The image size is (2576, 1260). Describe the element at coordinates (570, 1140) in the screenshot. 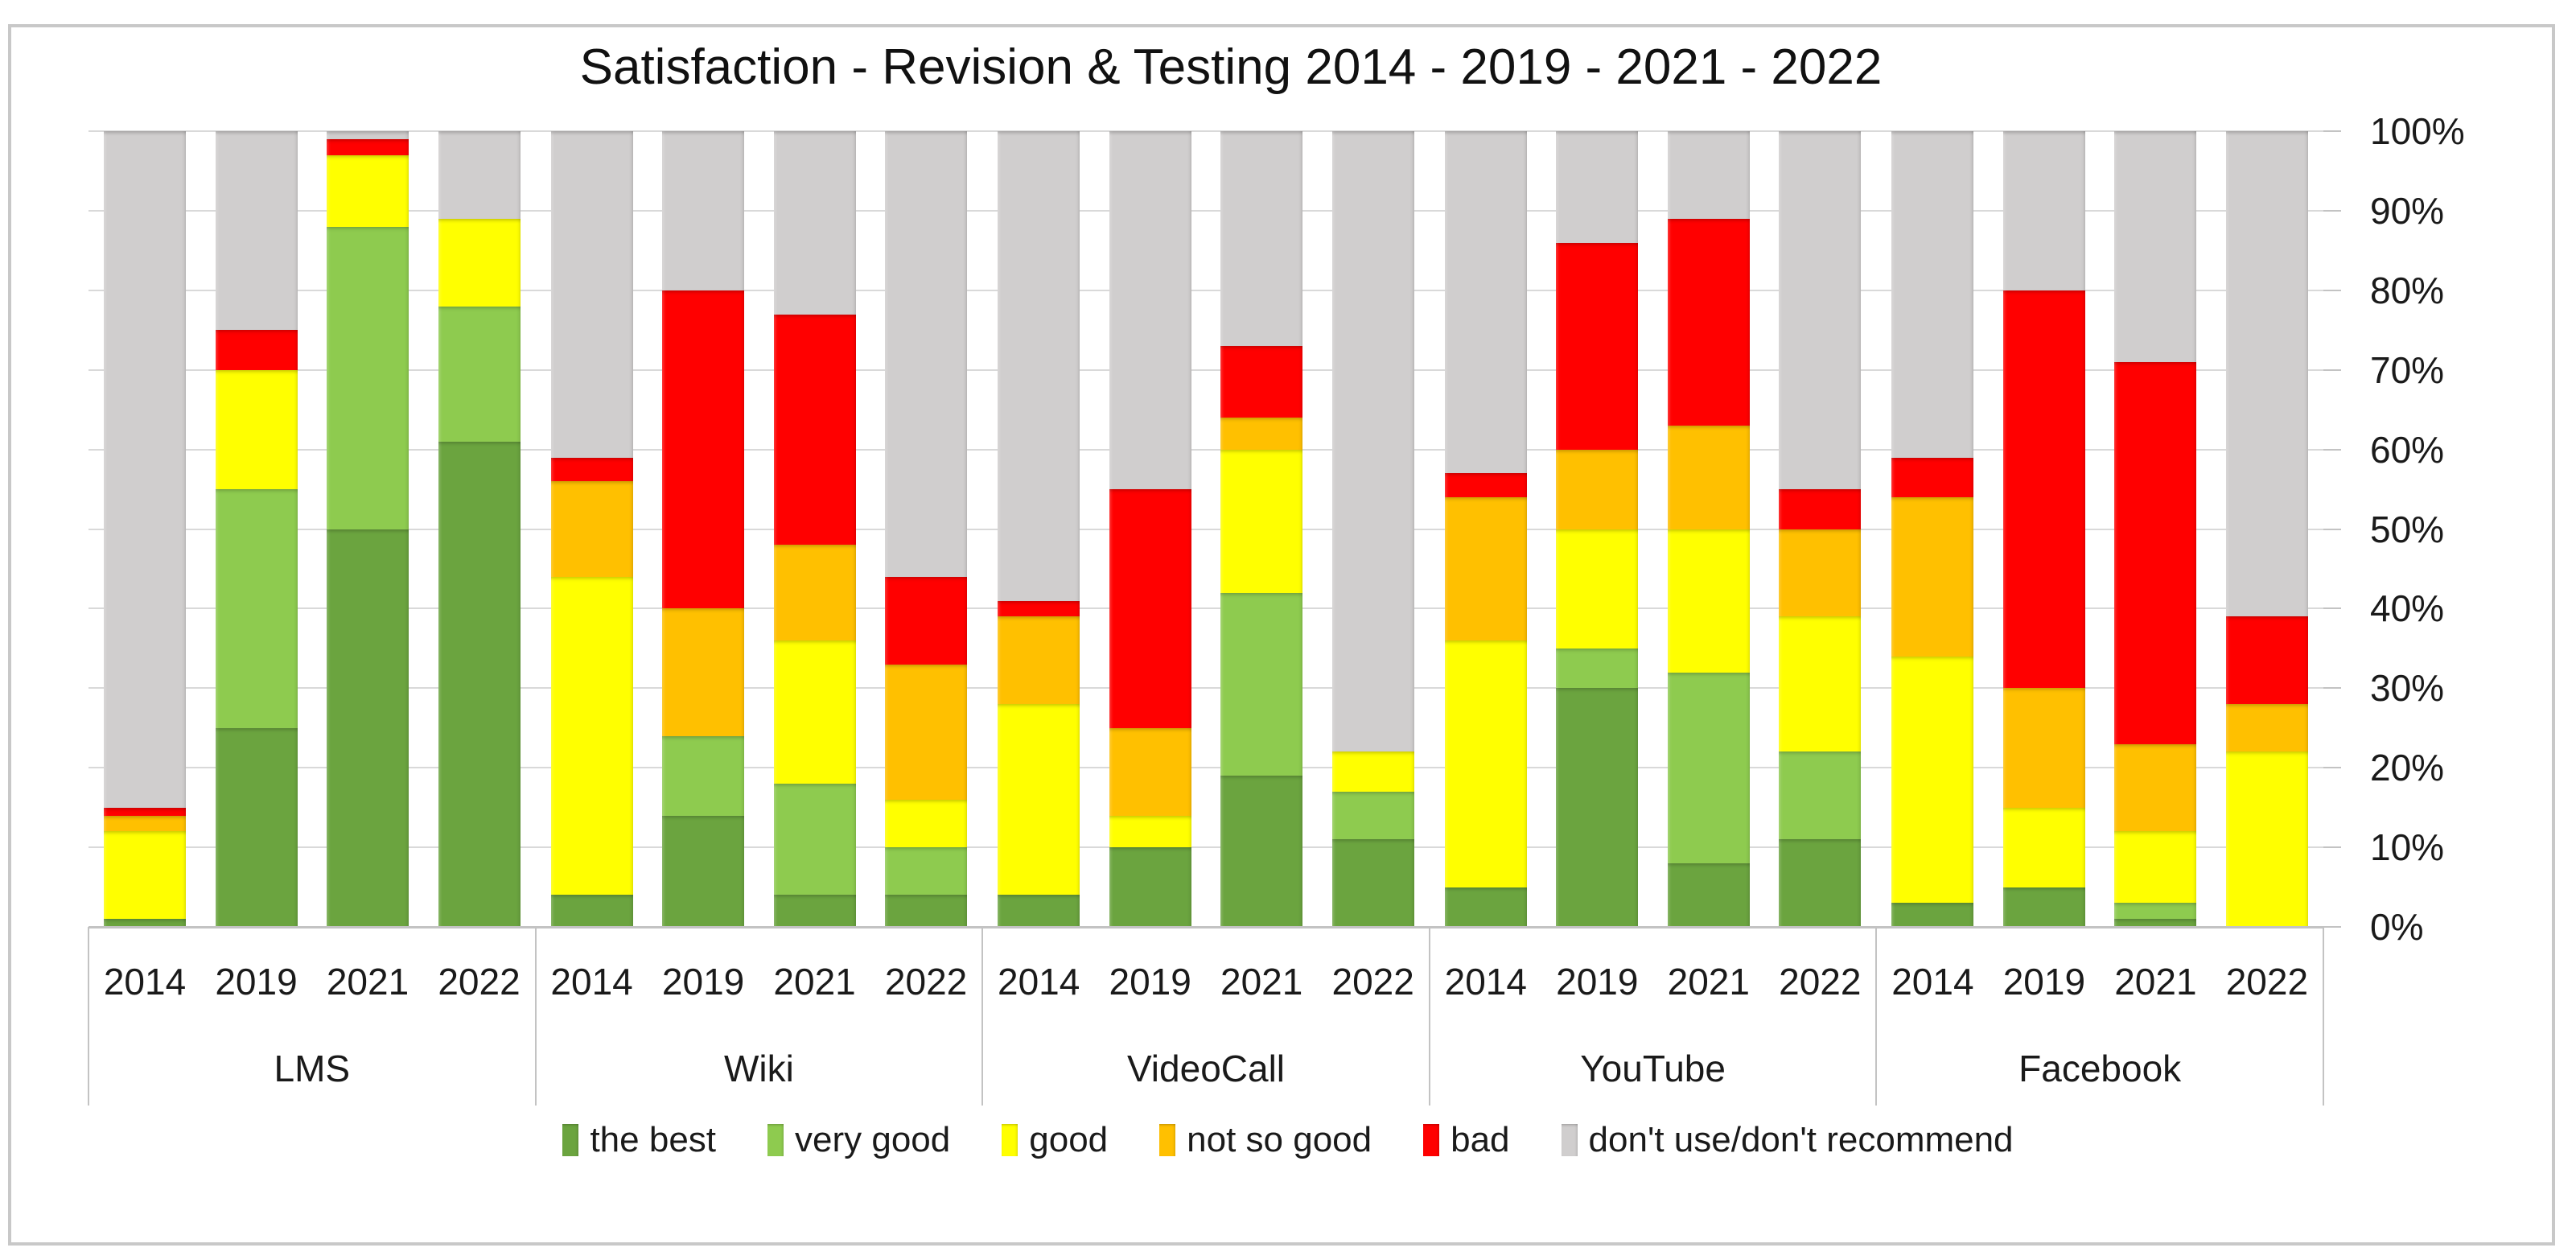

I see `legend-swatch-the-best` at that location.